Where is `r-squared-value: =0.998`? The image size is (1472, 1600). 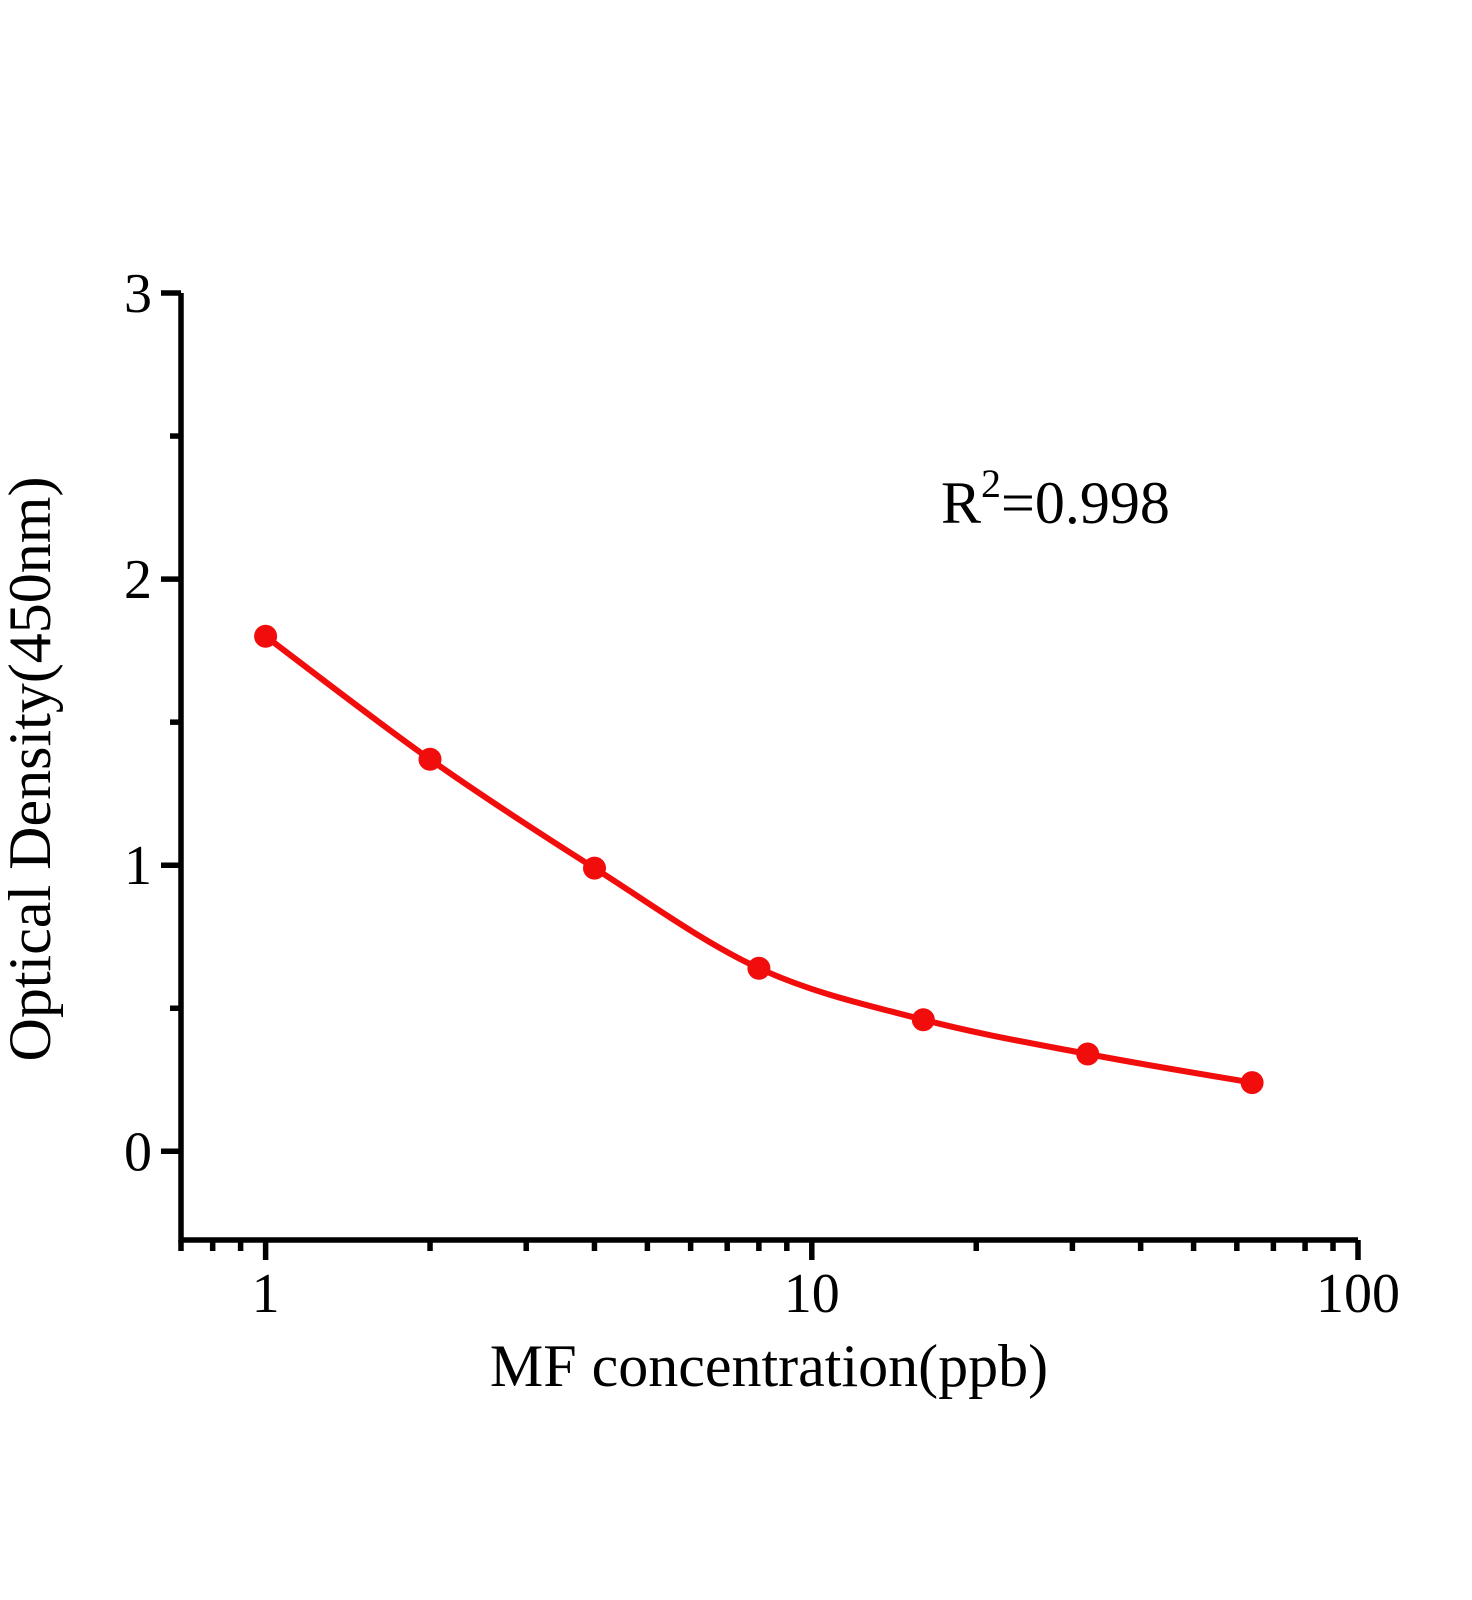 r-squared-value: =0.998 is located at coordinates (1085, 503).